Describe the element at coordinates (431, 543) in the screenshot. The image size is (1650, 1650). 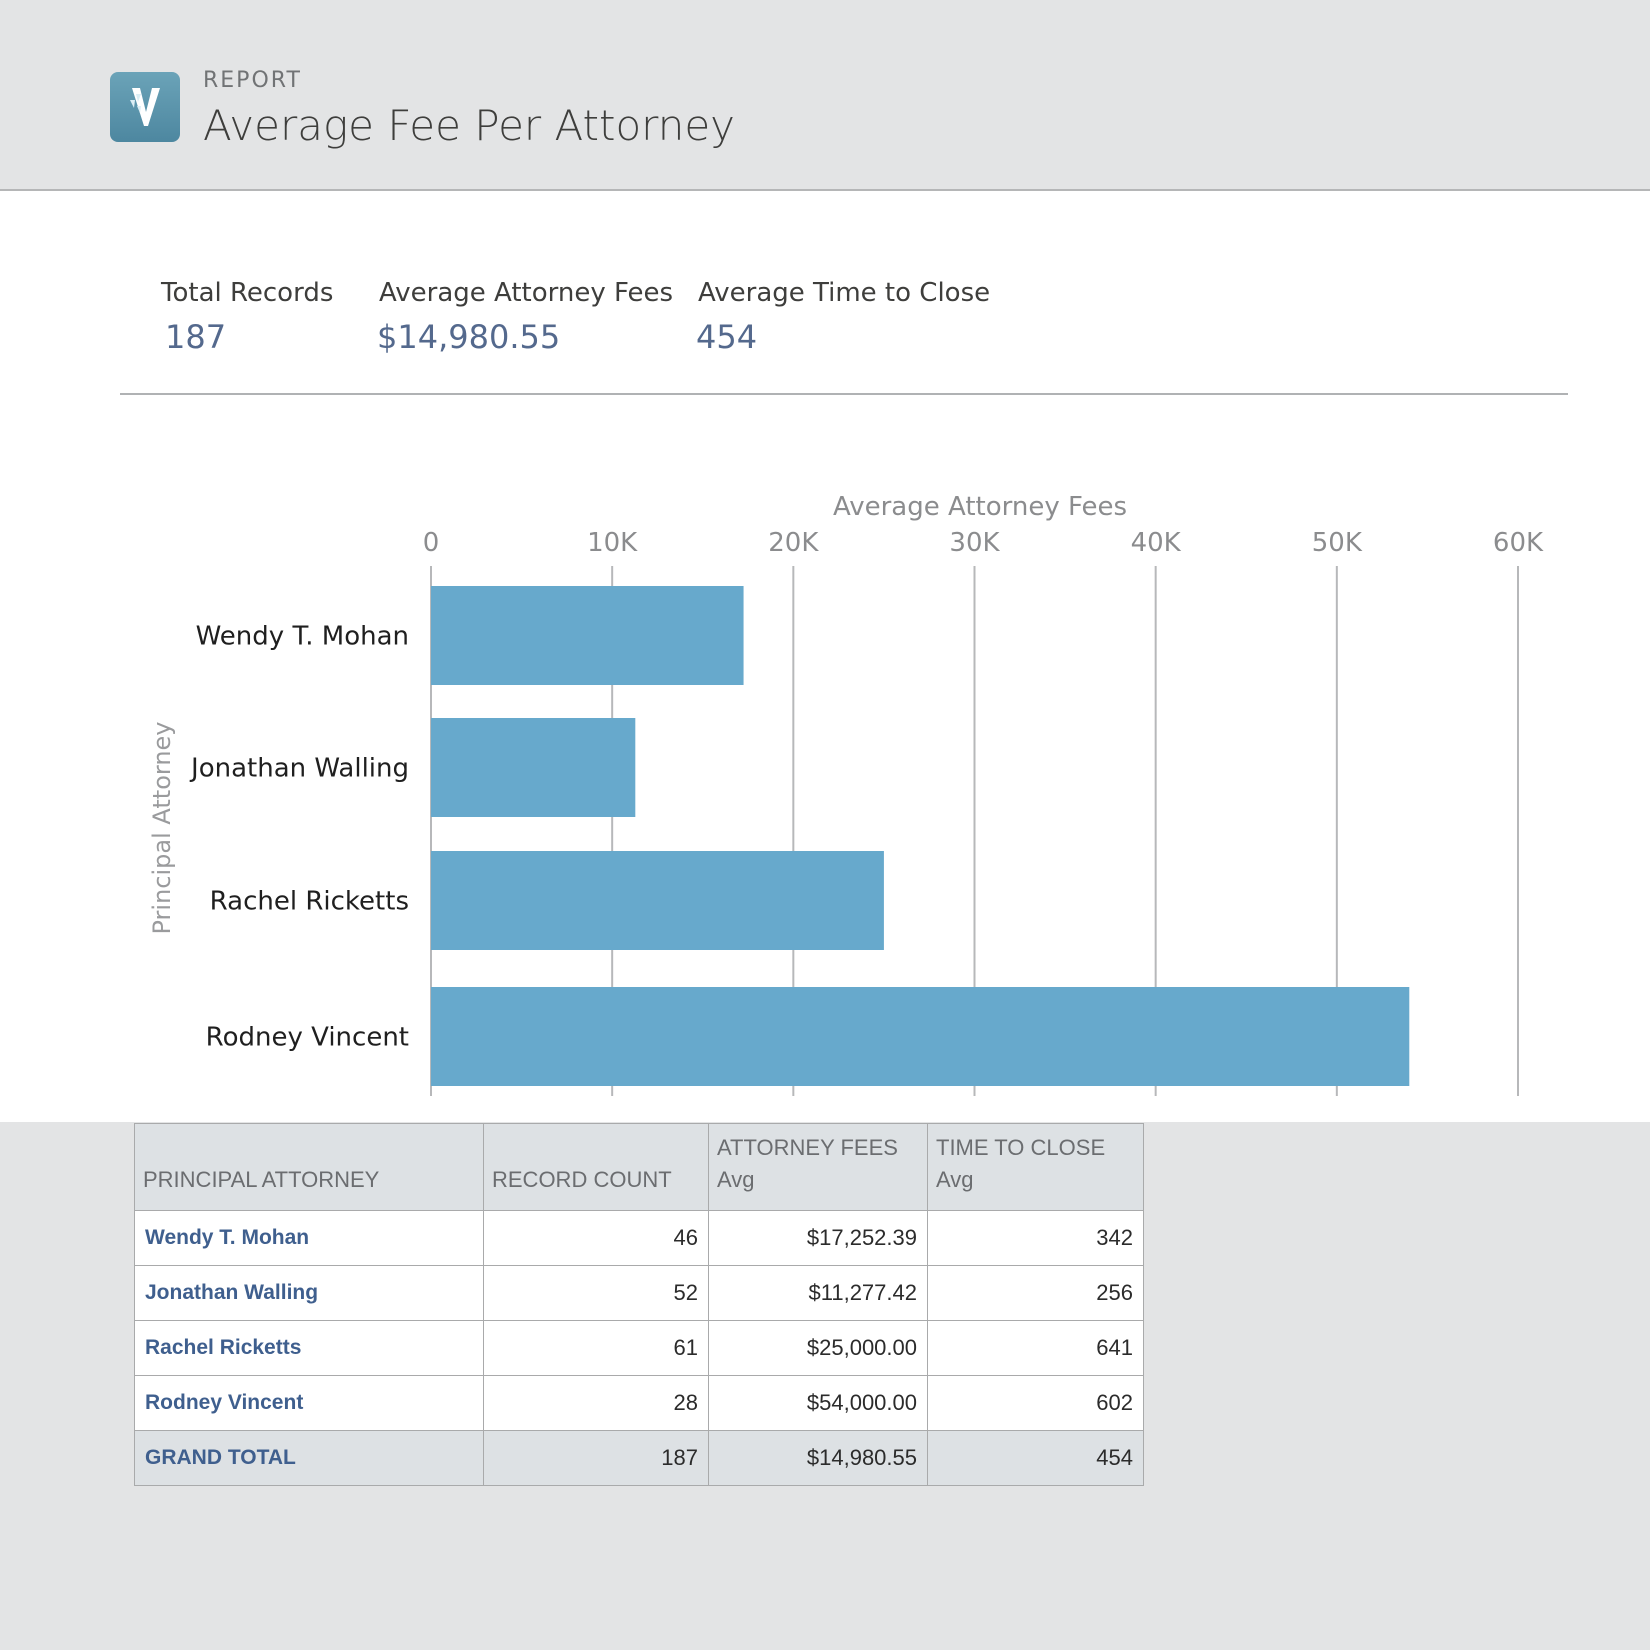
I see `x-tick-label: 0` at that location.